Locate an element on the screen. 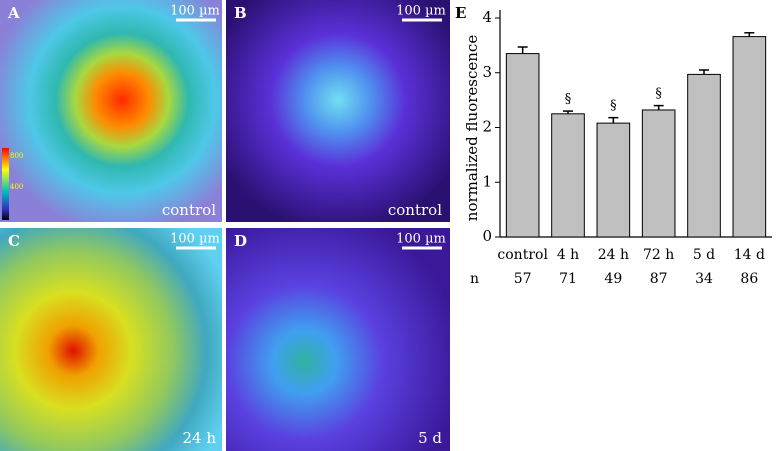 The image size is (777, 451). n-value: 86 is located at coordinates (749, 279).